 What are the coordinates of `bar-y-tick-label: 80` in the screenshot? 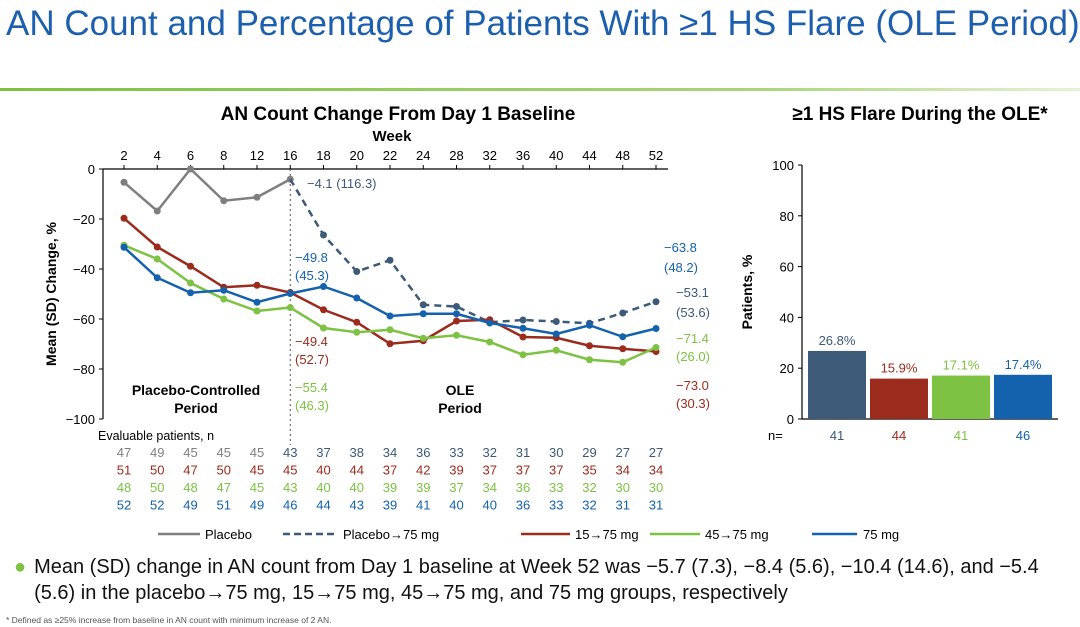 It's located at (787, 216).